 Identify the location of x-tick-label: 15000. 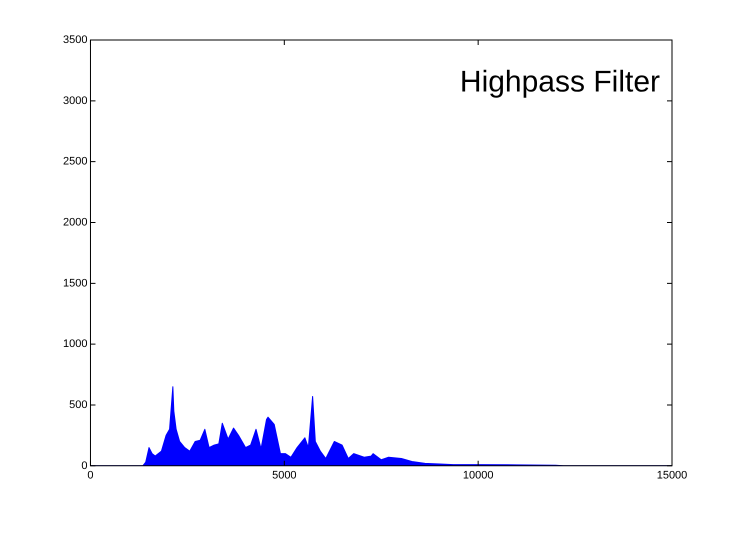
(672, 475).